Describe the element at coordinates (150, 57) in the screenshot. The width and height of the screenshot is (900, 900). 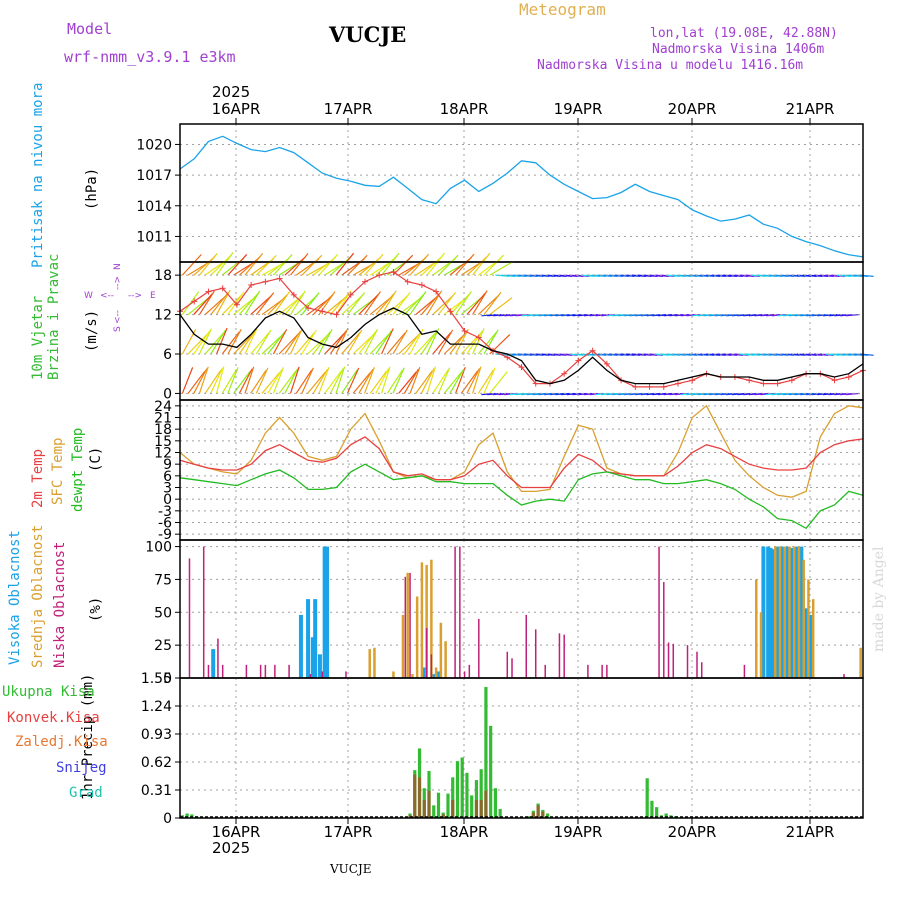
I see `model-name: wrf-nmm_v3.9.1 e3km` at that location.